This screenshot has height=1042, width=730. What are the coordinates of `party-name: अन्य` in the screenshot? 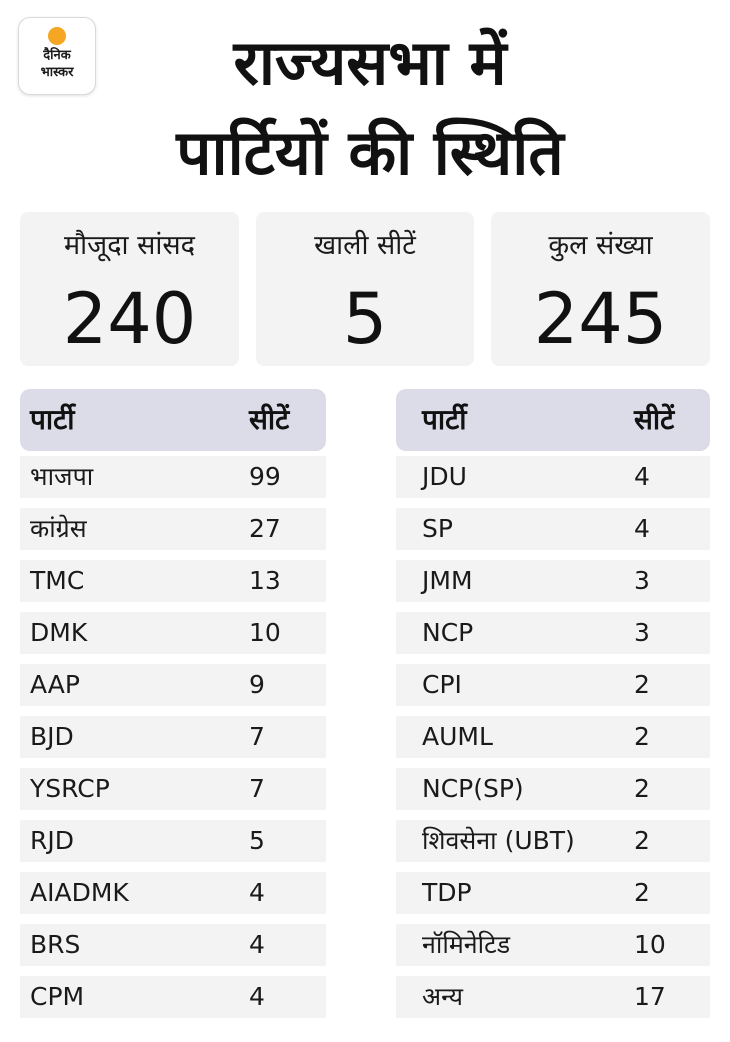 It's located at (442, 996).